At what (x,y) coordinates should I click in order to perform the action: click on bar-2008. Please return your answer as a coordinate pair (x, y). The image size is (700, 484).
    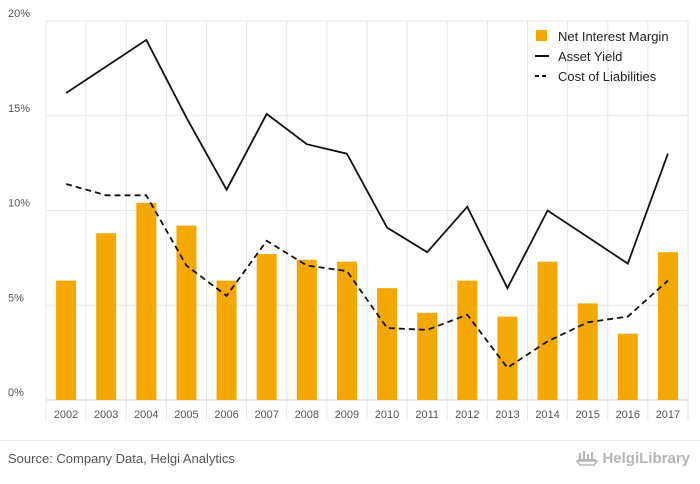
    Looking at the image, I should click on (306, 329).